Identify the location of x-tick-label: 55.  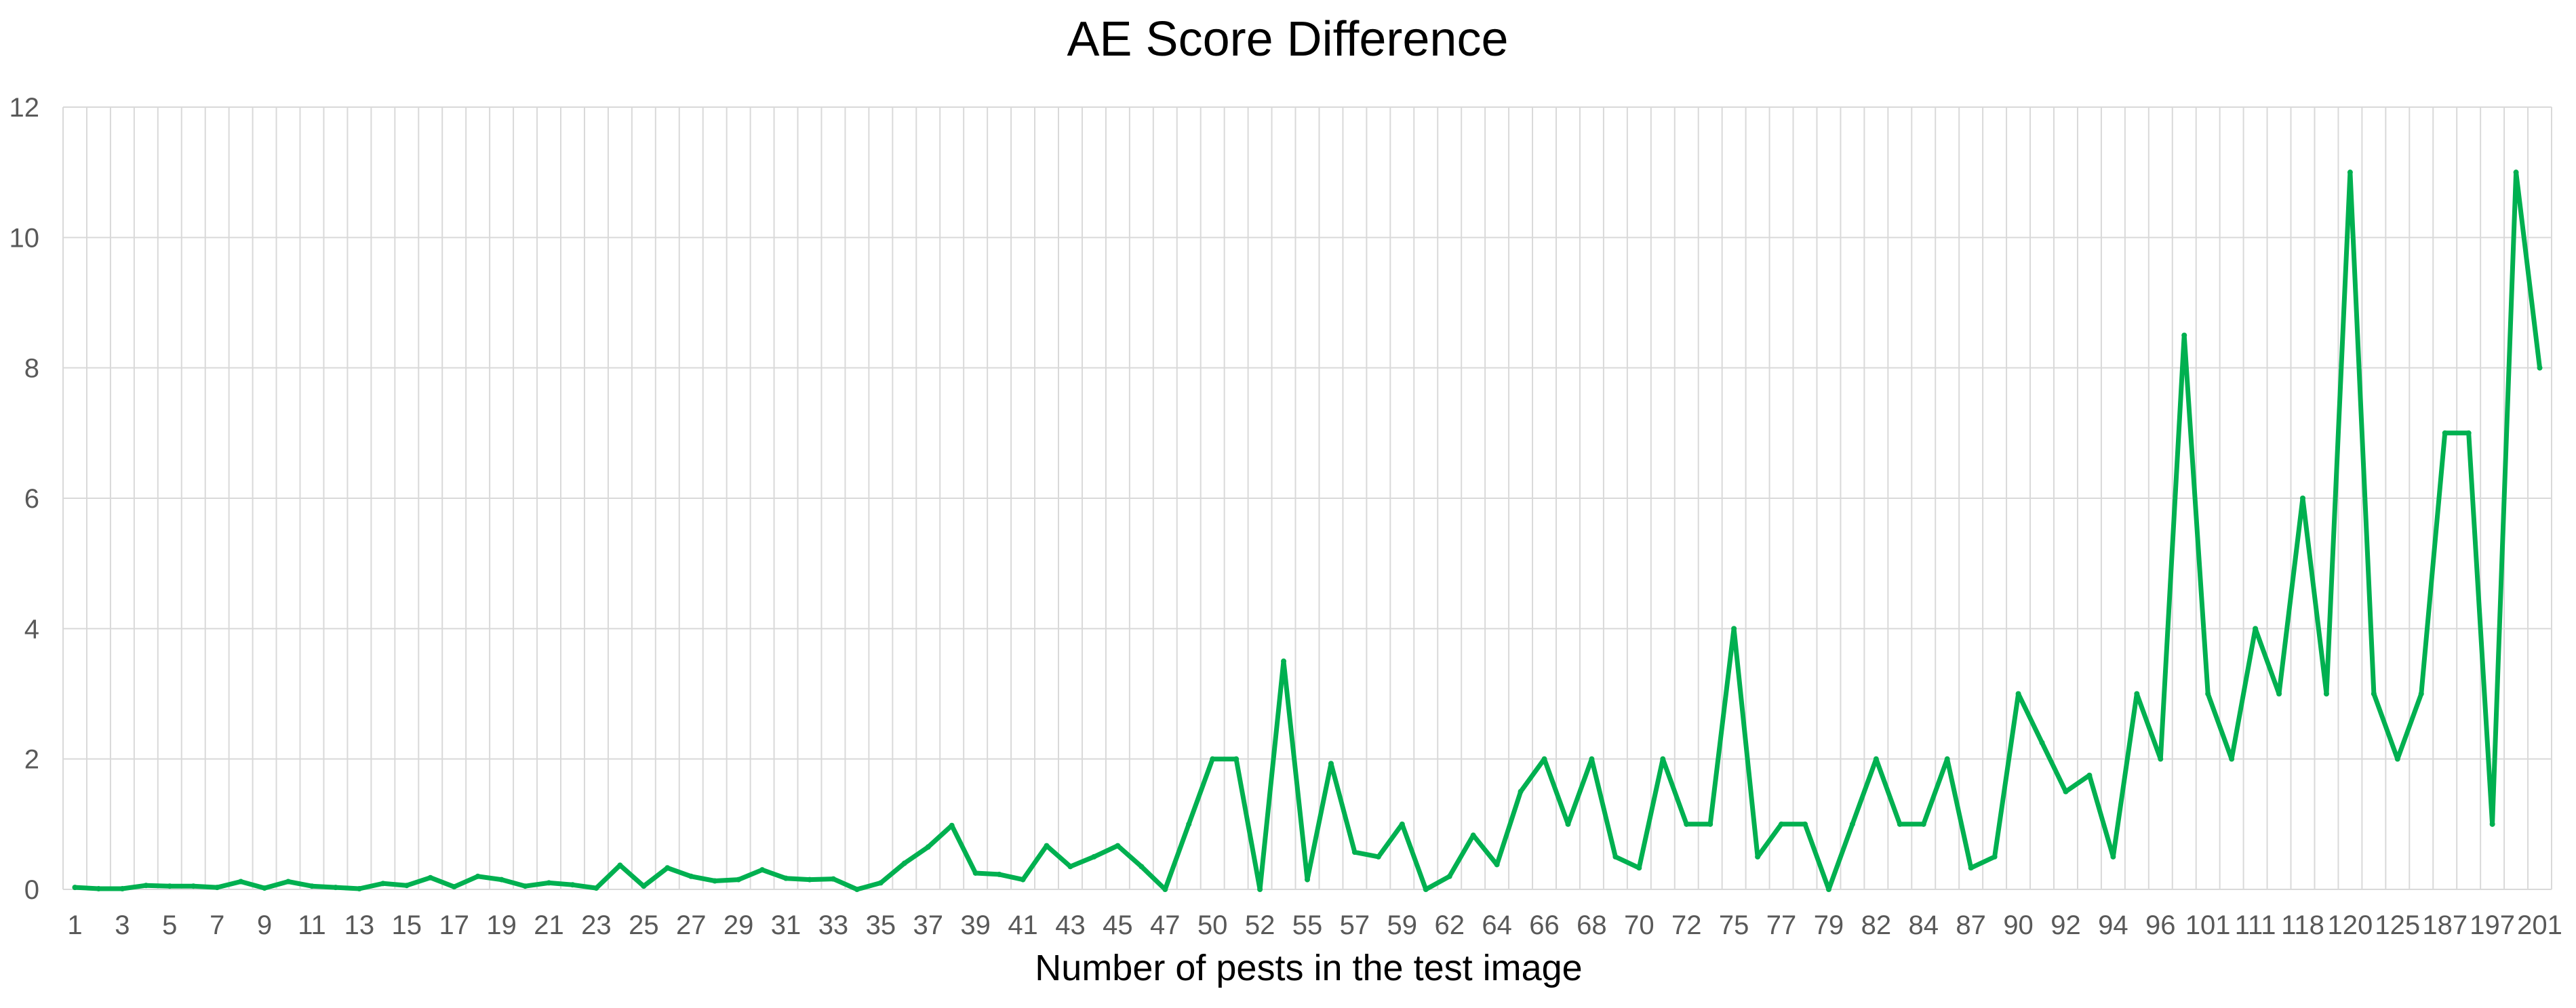
(1307, 925).